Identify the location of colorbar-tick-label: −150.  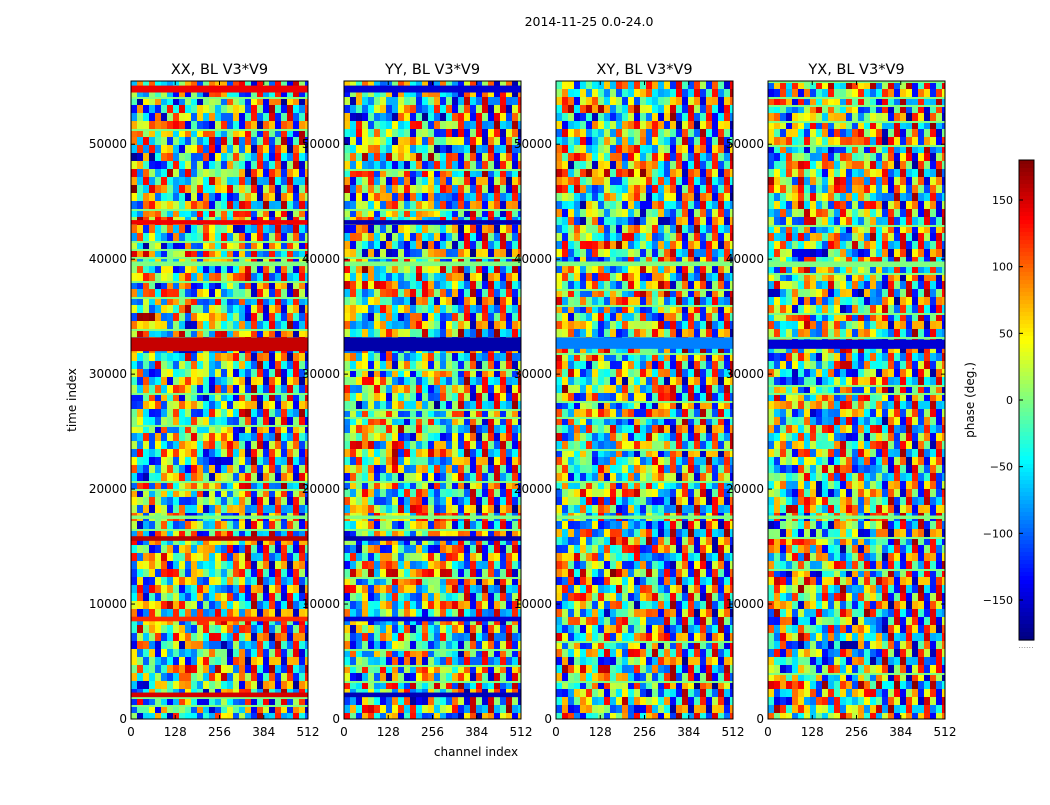
(998, 600).